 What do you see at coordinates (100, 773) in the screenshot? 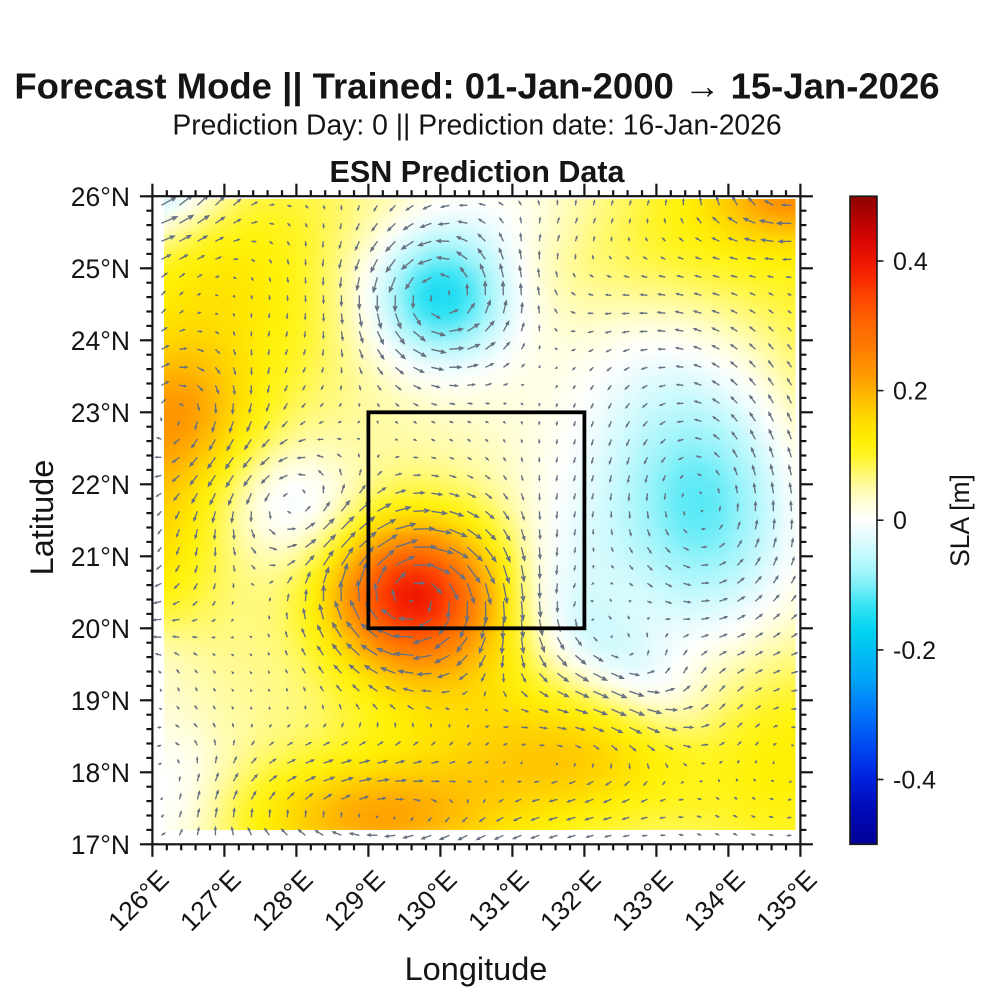
I see `svg-text: 18°N` at bounding box center [100, 773].